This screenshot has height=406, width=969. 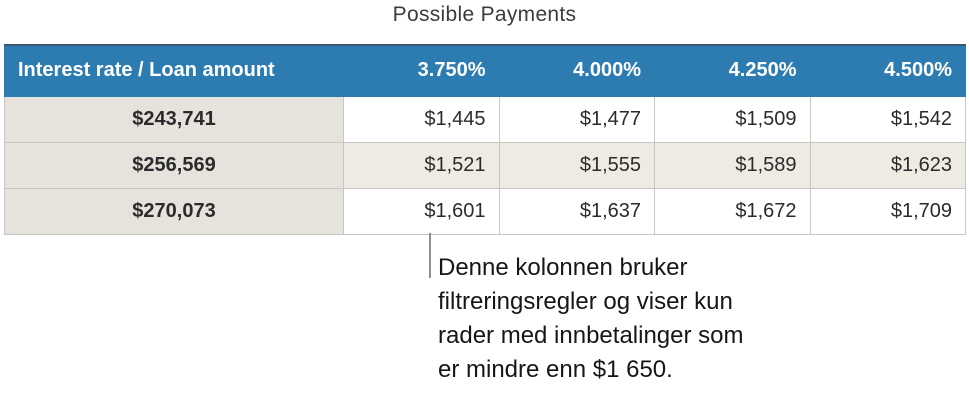 I want to click on row-header-loan: $256,569, so click(x=174, y=165).